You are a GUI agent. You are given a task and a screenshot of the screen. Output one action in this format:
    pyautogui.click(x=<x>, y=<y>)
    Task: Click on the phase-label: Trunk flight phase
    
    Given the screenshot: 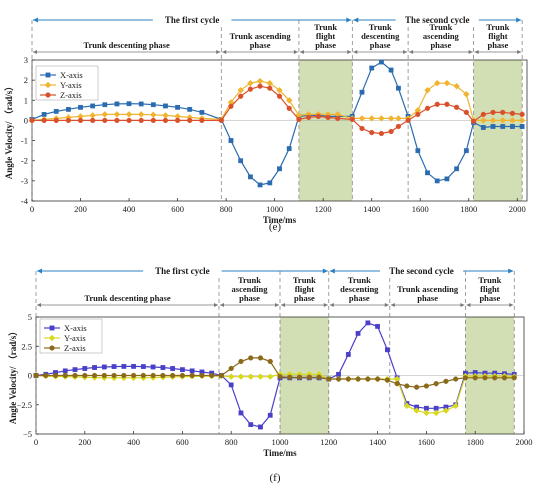 What is the action you would take?
    pyautogui.click(x=304, y=289)
    